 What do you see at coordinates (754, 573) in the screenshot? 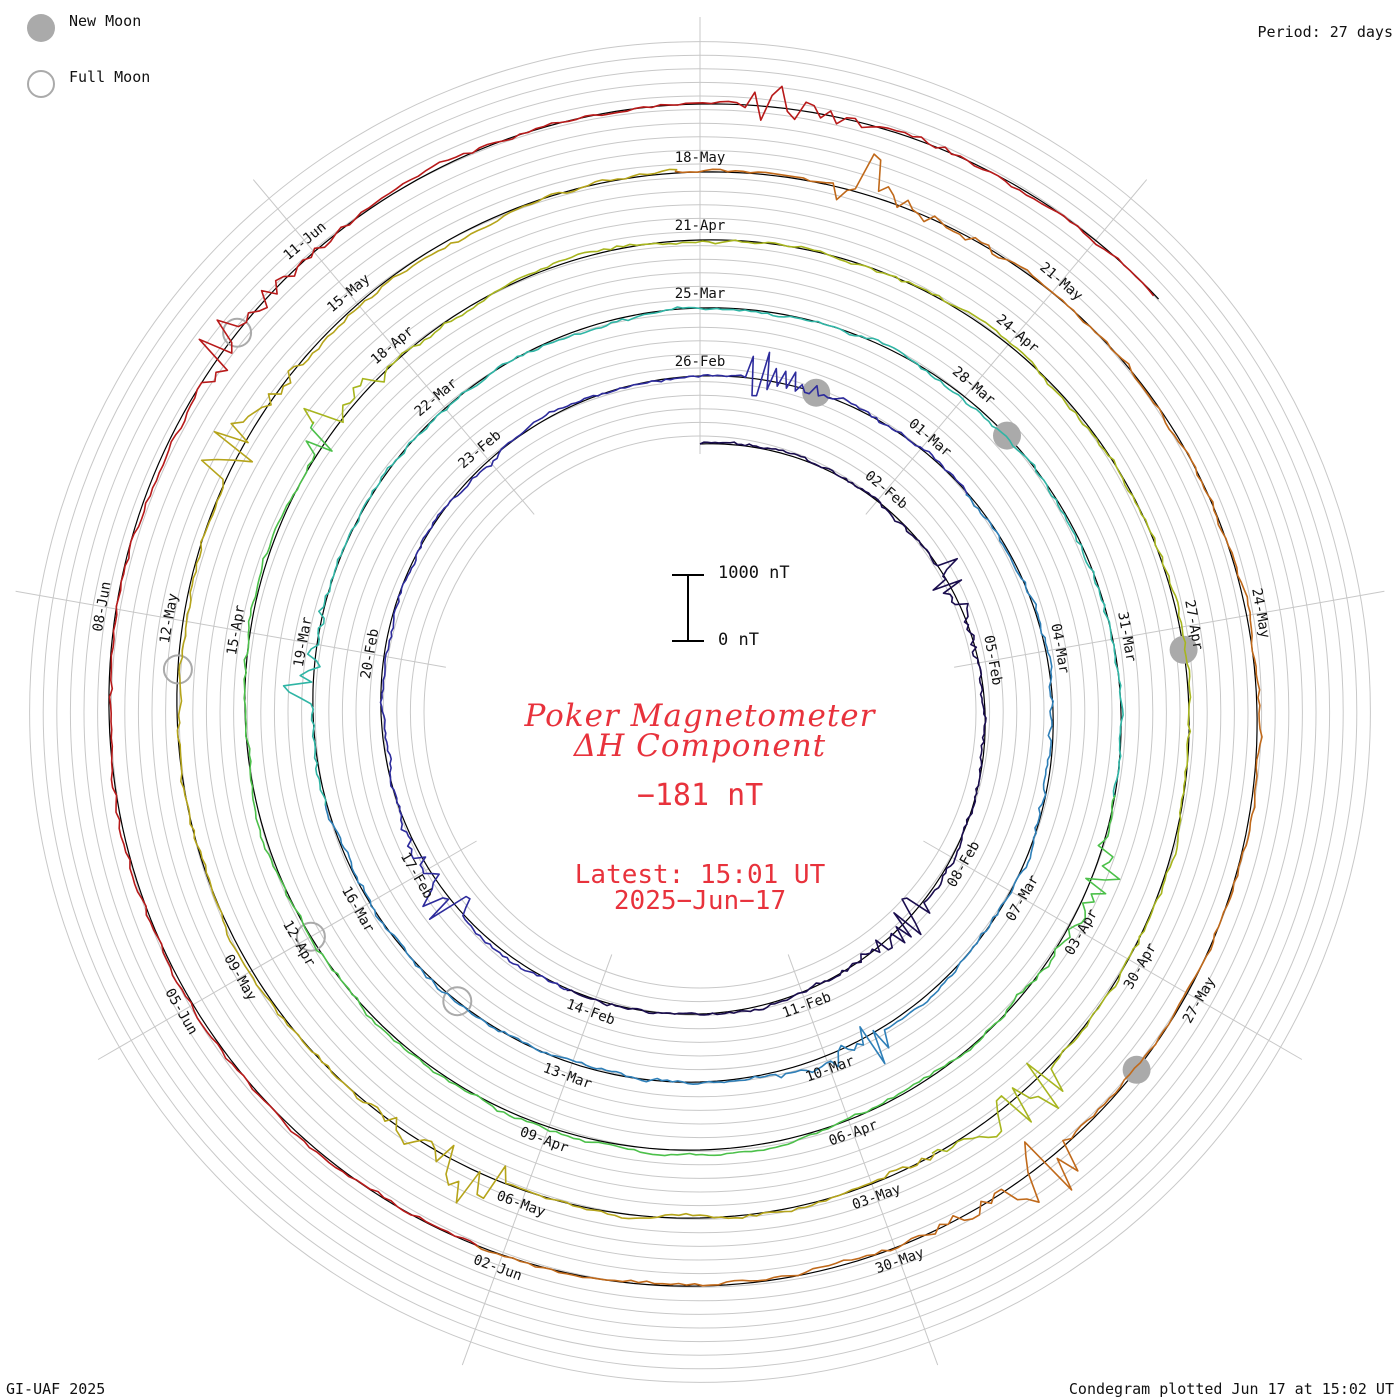
I see `scale-top-label: 1000 nT` at bounding box center [754, 573].